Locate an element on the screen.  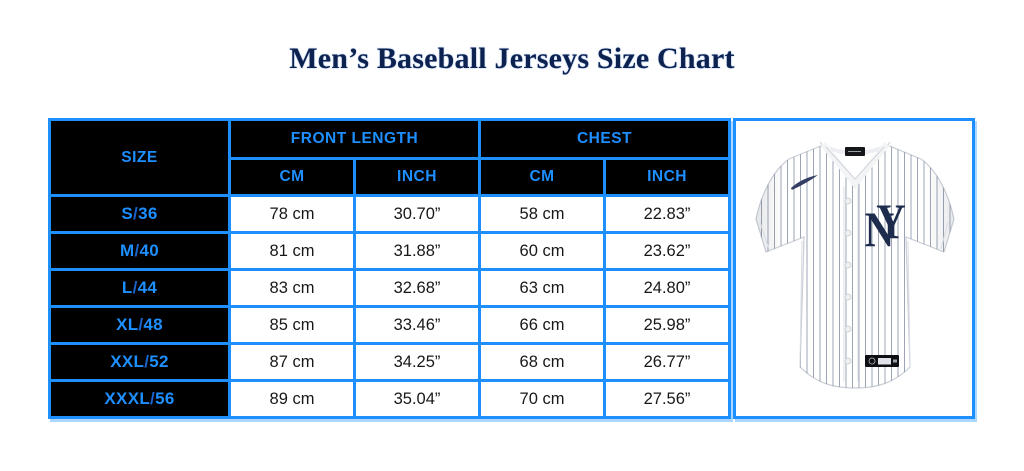
table-row-xxxl56: XXXL/56 89 cm 35.04” 70 cm 27.56” is located at coordinates (390, 399).